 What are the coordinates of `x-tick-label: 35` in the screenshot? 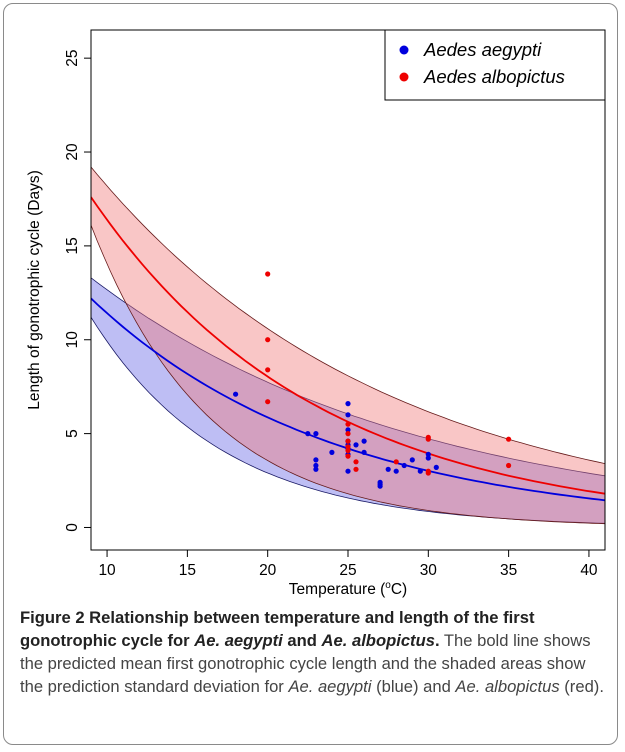 It's located at (508, 570).